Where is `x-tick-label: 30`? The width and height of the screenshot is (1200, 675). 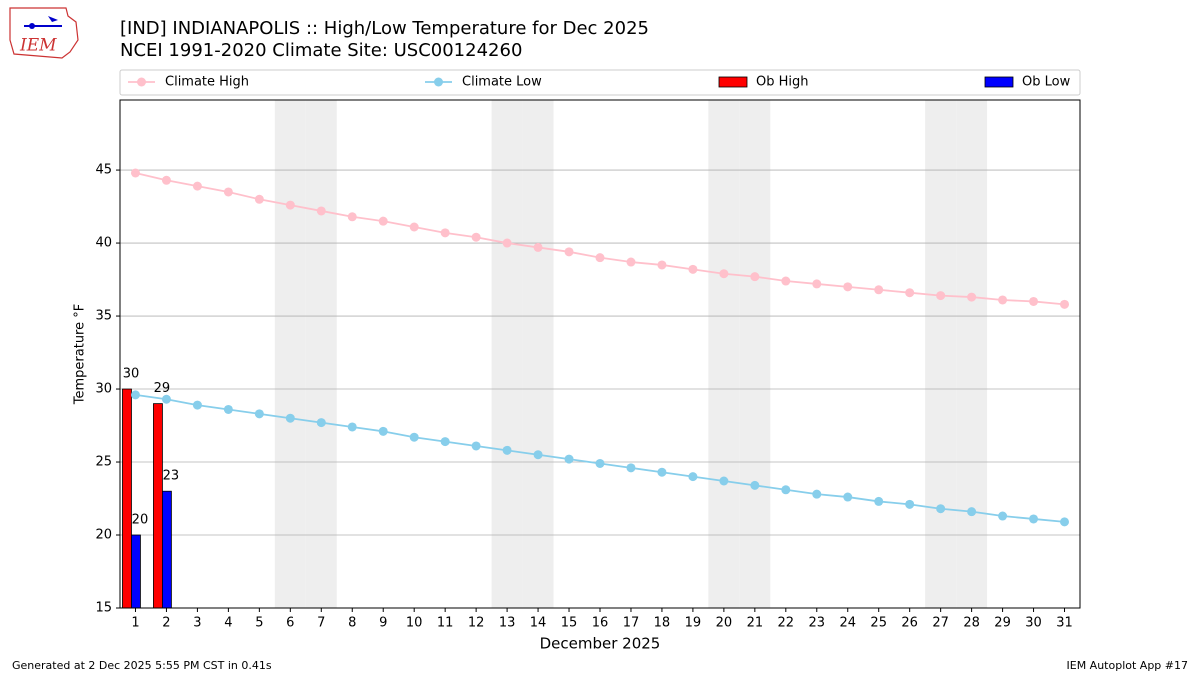
x-tick-label: 30 is located at coordinates (1033, 623).